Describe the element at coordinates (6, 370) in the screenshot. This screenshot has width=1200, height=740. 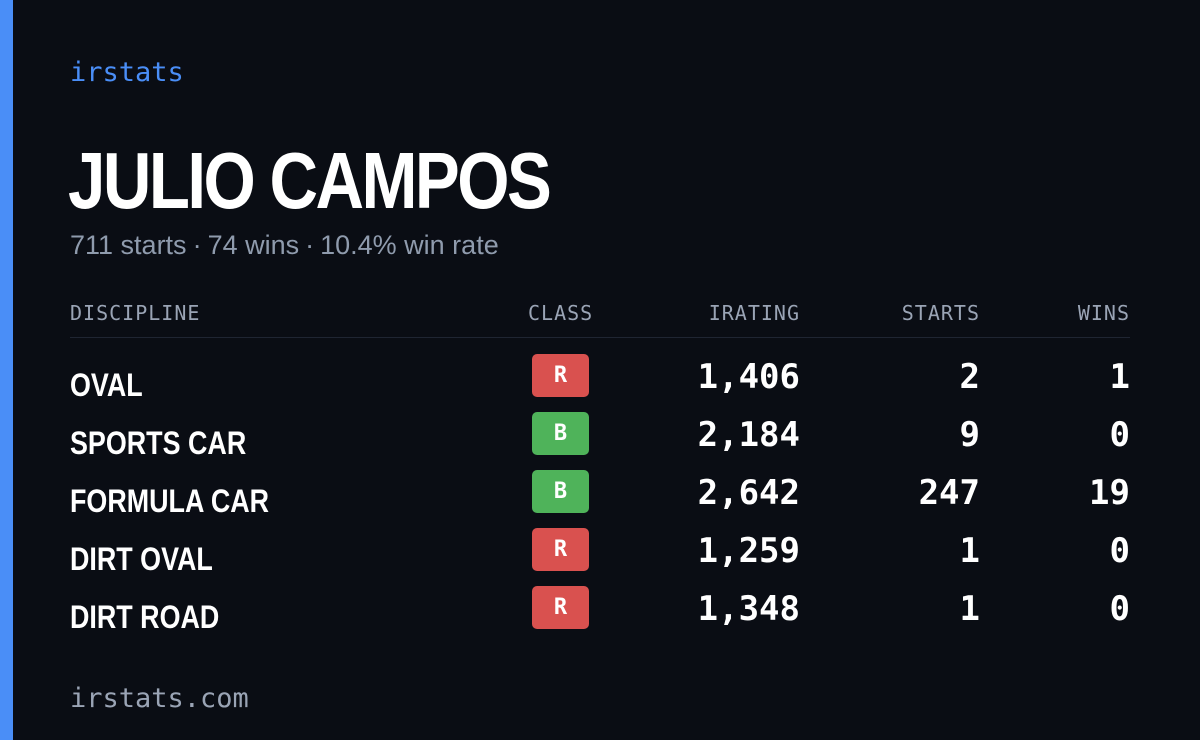
I see `accent-bar` at that location.